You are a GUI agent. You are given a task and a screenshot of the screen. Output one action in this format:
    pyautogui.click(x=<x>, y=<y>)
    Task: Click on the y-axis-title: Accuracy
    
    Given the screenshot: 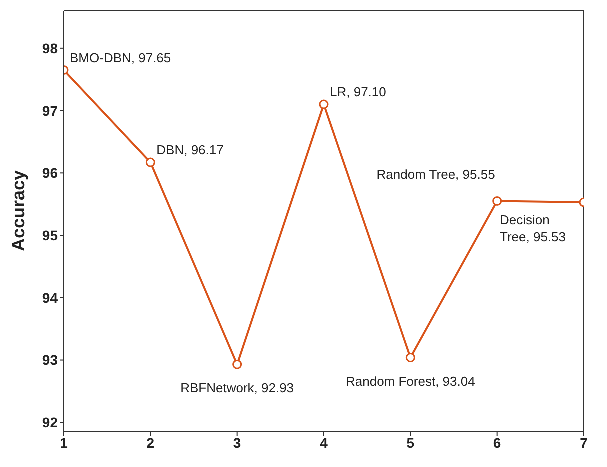 What is the action you would take?
    pyautogui.click(x=18, y=211)
    